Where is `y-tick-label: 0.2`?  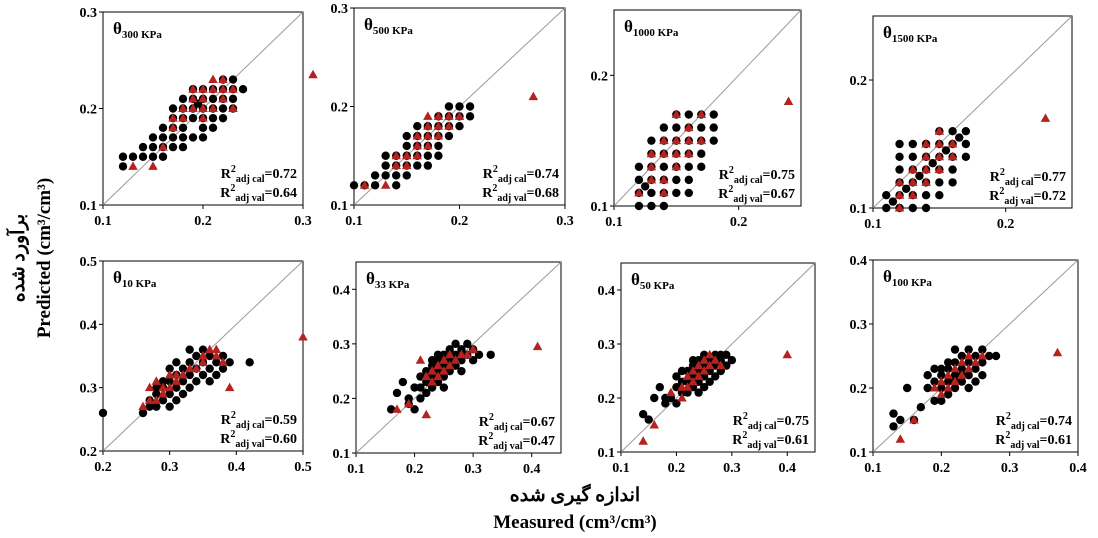
y-tick-label: 0.2 is located at coordinates (859, 81).